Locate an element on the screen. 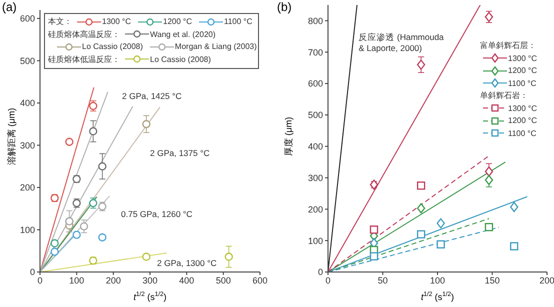 This screenshot has height=307, width=554. legend-label: Morgan & Liang (2003) is located at coordinates (215, 46).